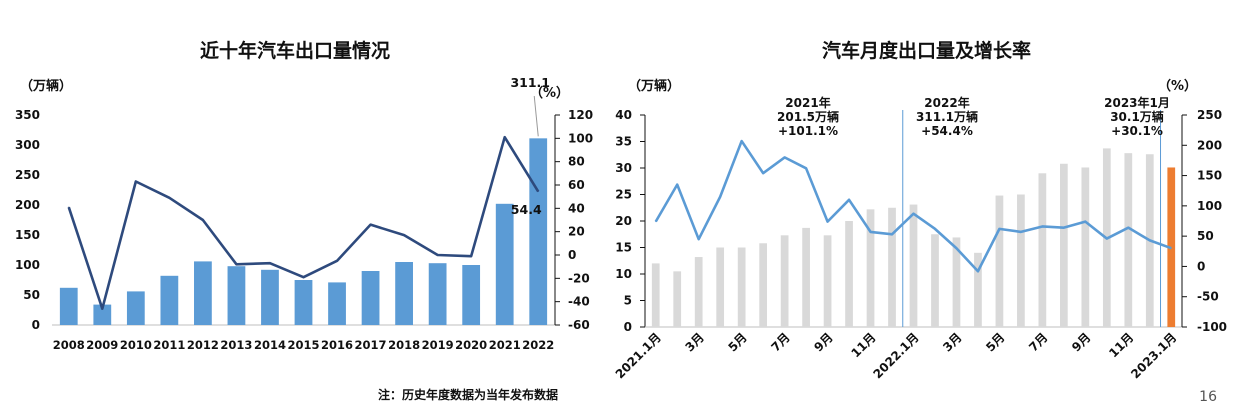 Image resolution: width=1233 pixels, height=415 pixels. Describe the element at coordinates (102, 314) in the screenshot. I see `bar-2009` at that location.